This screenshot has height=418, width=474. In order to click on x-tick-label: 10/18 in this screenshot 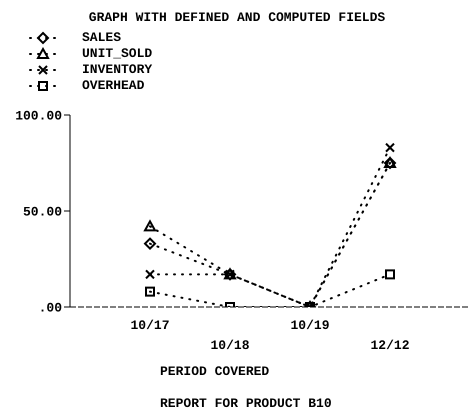, I will do `click(230, 345)`.